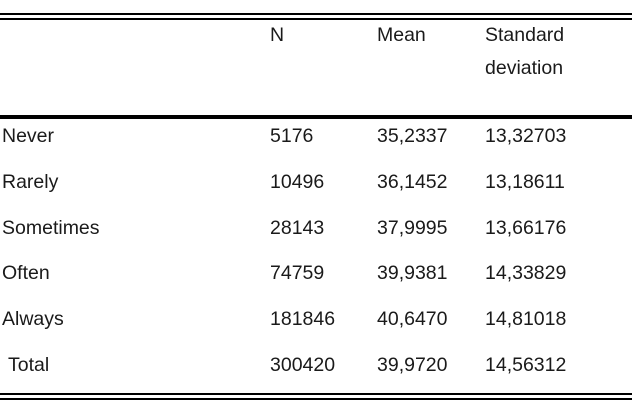 This screenshot has width=639, height=408. I want to click on header-mean: Mean, so click(401, 35).